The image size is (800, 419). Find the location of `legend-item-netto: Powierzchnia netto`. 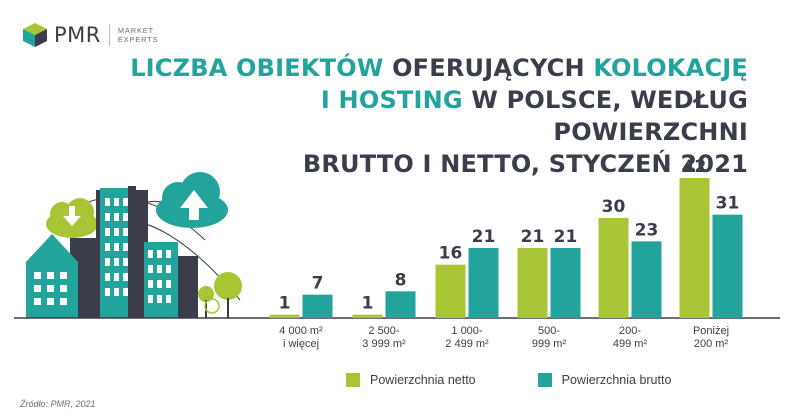

legend-item-netto: Powierzchnia netto is located at coordinates (411, 380).